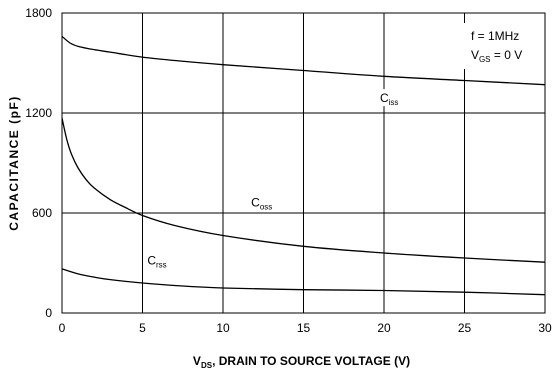  What do you see at coordinates (38, 113) in the screenshot?
I see `y-tick-label: 1200` at bounding box center [38, 113].